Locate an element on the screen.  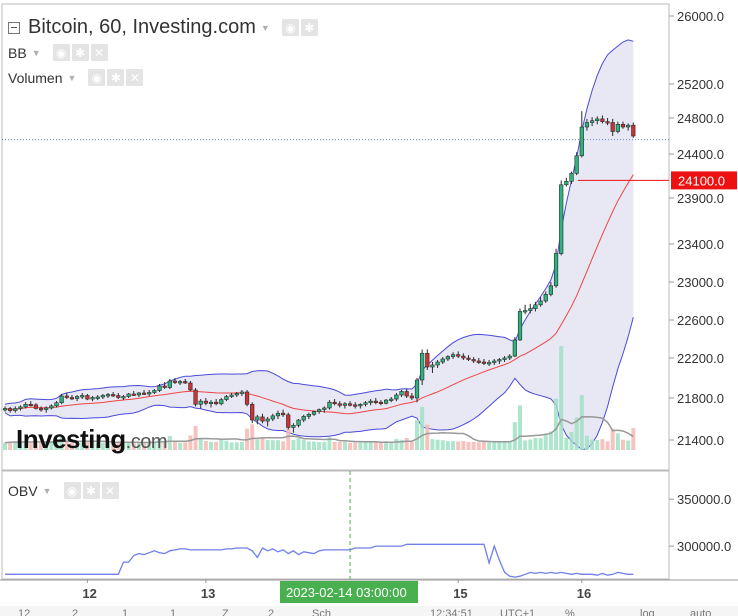
footer-item: 12:34:51 is located at coordinates (451, 612).